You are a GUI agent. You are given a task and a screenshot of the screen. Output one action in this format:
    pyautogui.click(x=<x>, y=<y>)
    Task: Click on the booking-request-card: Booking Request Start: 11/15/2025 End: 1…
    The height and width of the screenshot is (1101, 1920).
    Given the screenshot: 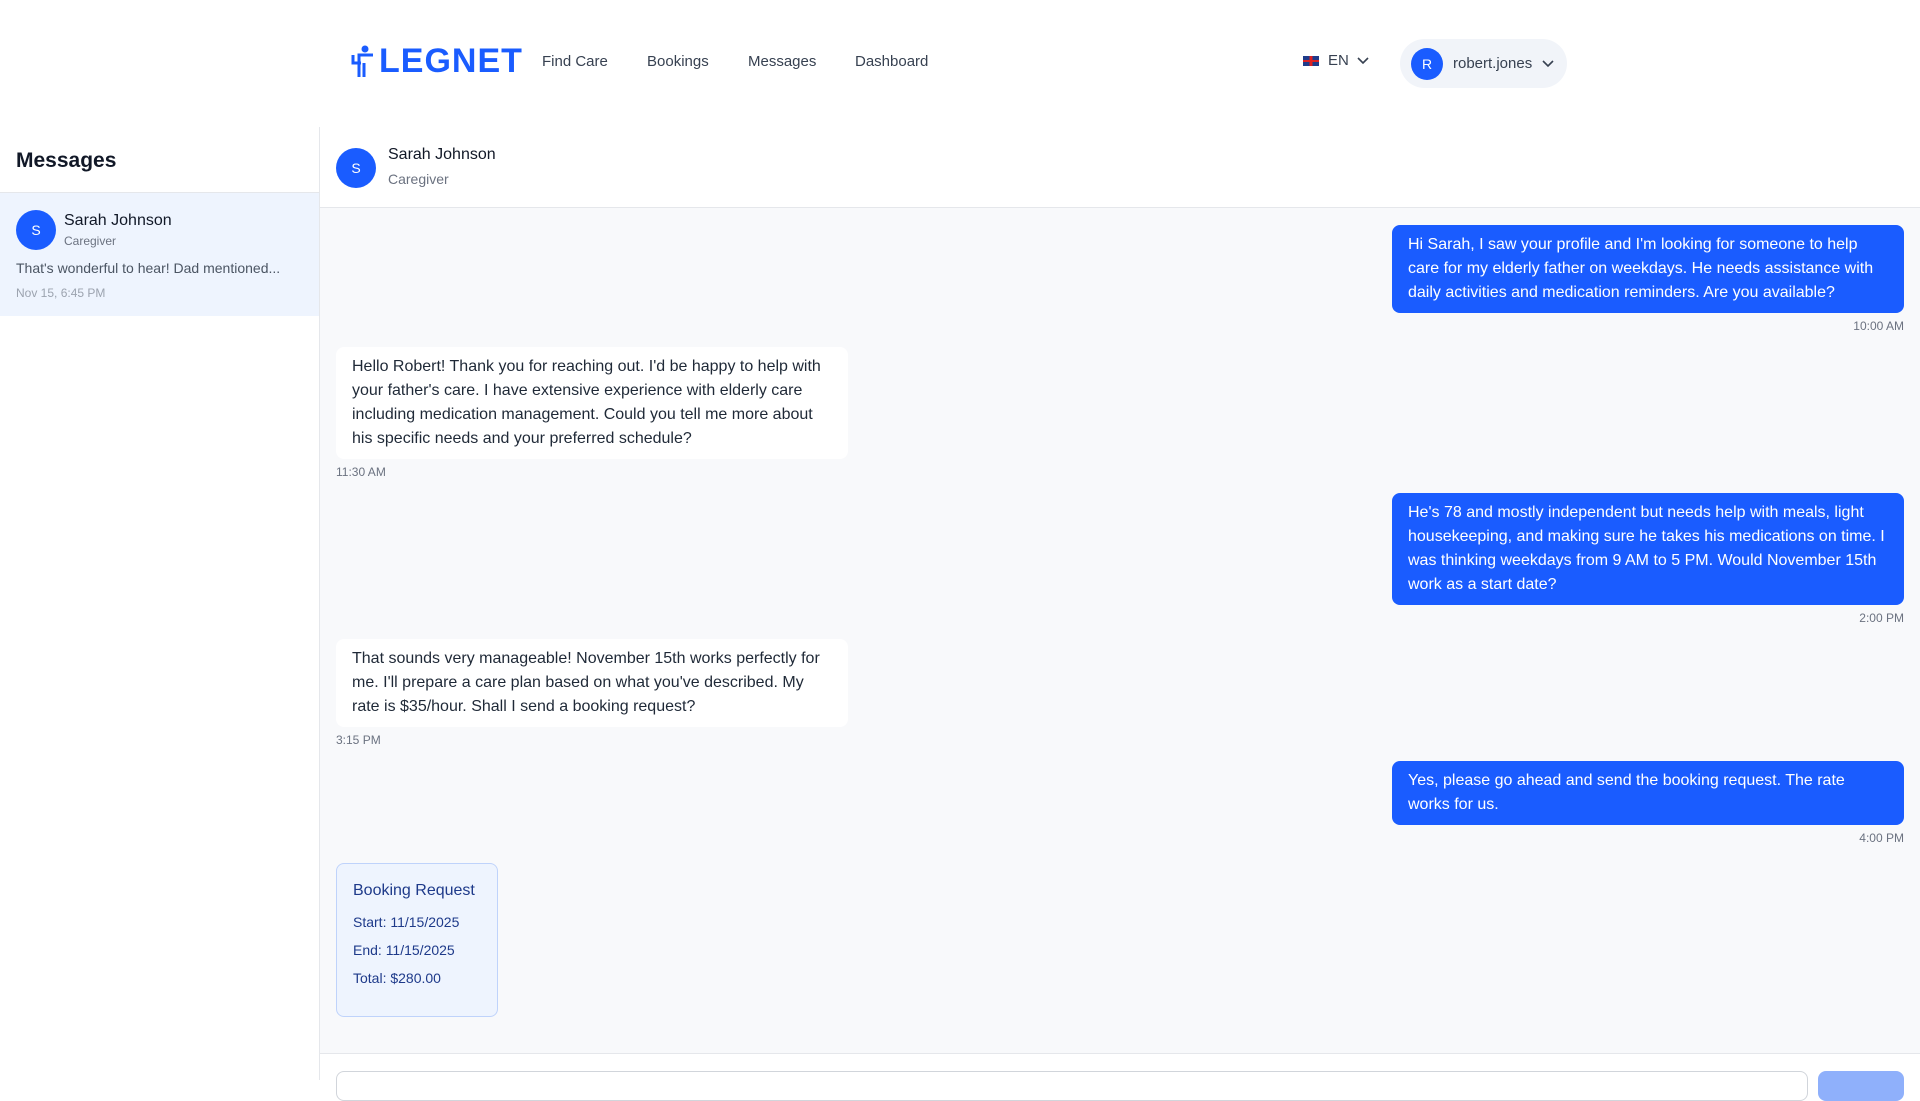 What is the action you would take?
    pyautogui.click(x=417, y=940)
    